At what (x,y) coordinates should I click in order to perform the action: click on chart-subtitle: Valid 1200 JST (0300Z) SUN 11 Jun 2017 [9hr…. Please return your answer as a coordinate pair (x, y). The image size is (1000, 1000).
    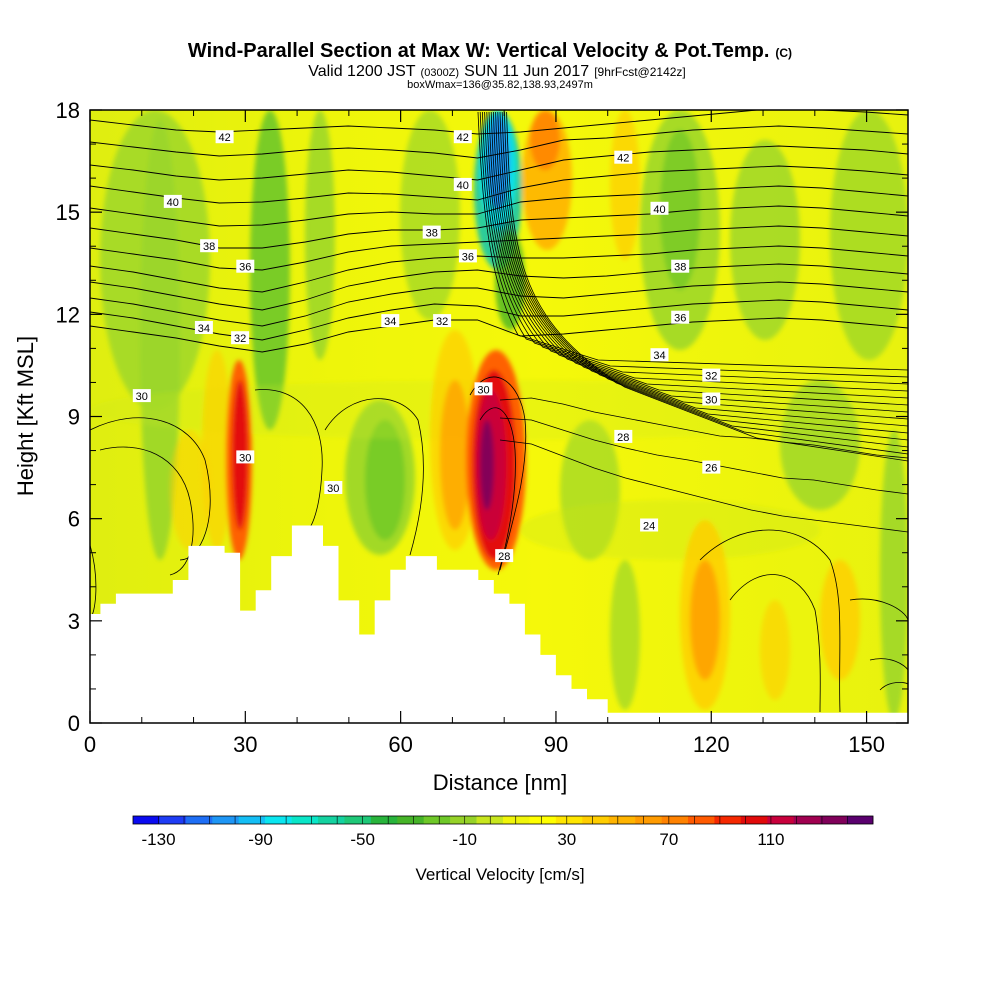
    Looking at the image, I should click on (497, 71).